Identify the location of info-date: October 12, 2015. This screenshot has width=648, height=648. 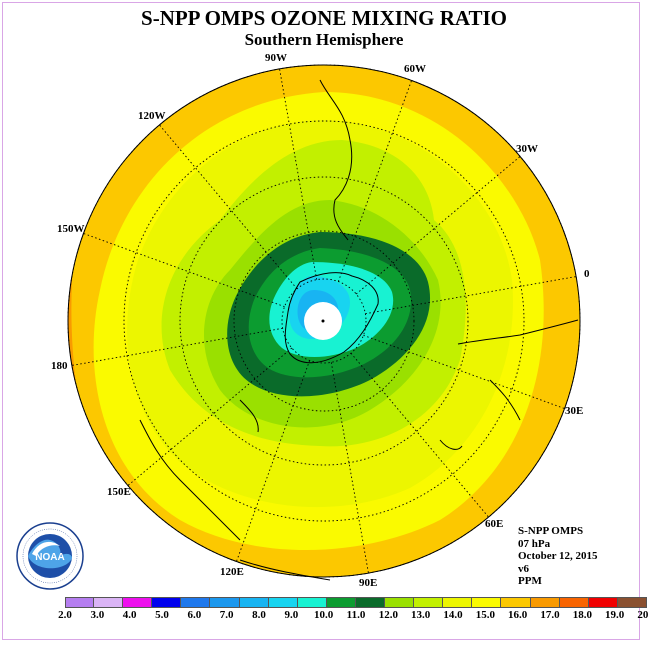
(558, 556).